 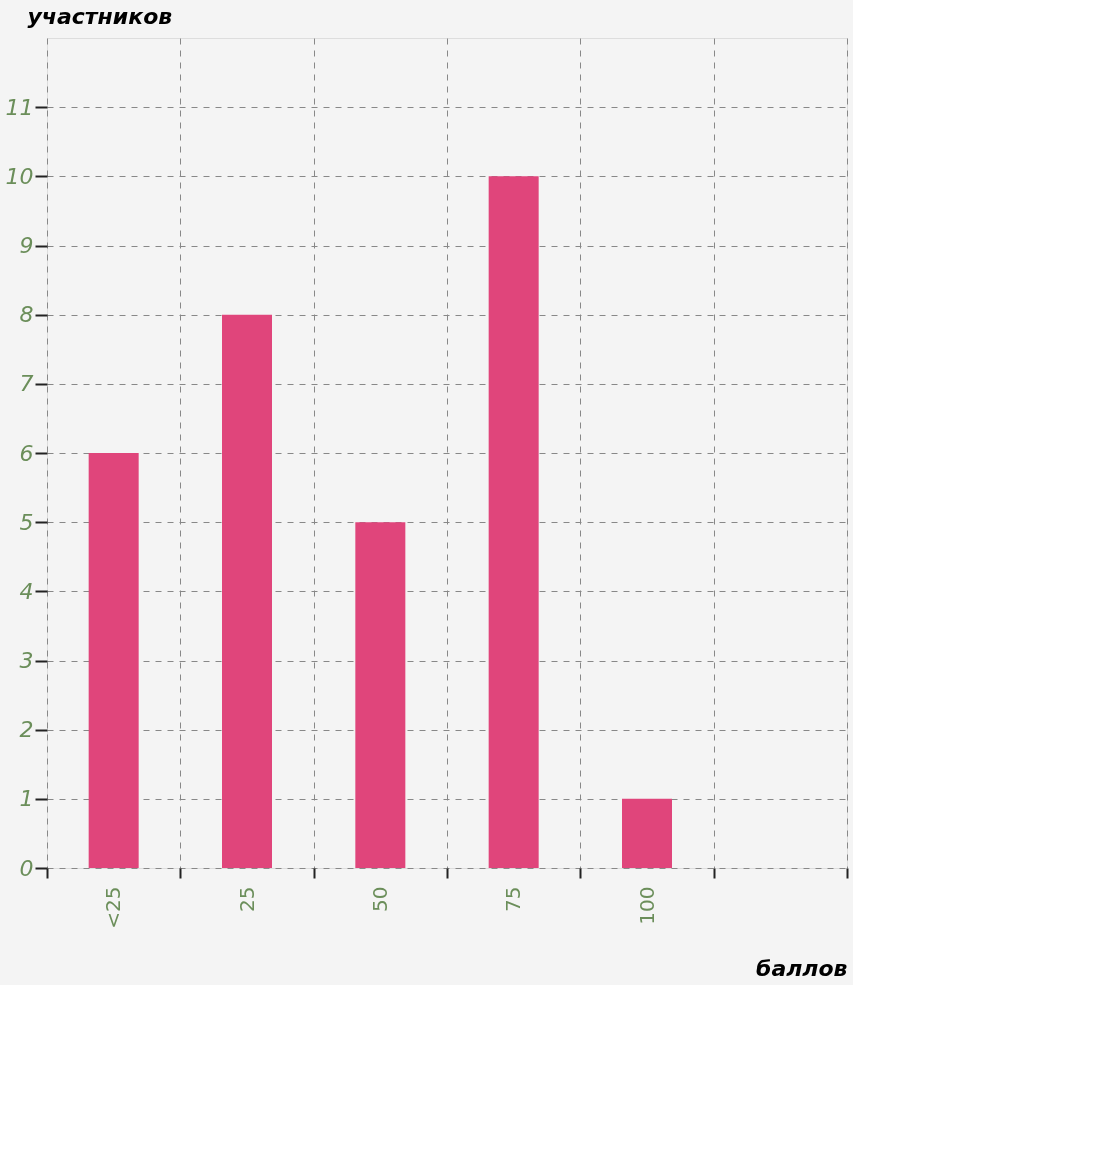 I want to click on x-tick-label: 50, so click(x=379, y=899).